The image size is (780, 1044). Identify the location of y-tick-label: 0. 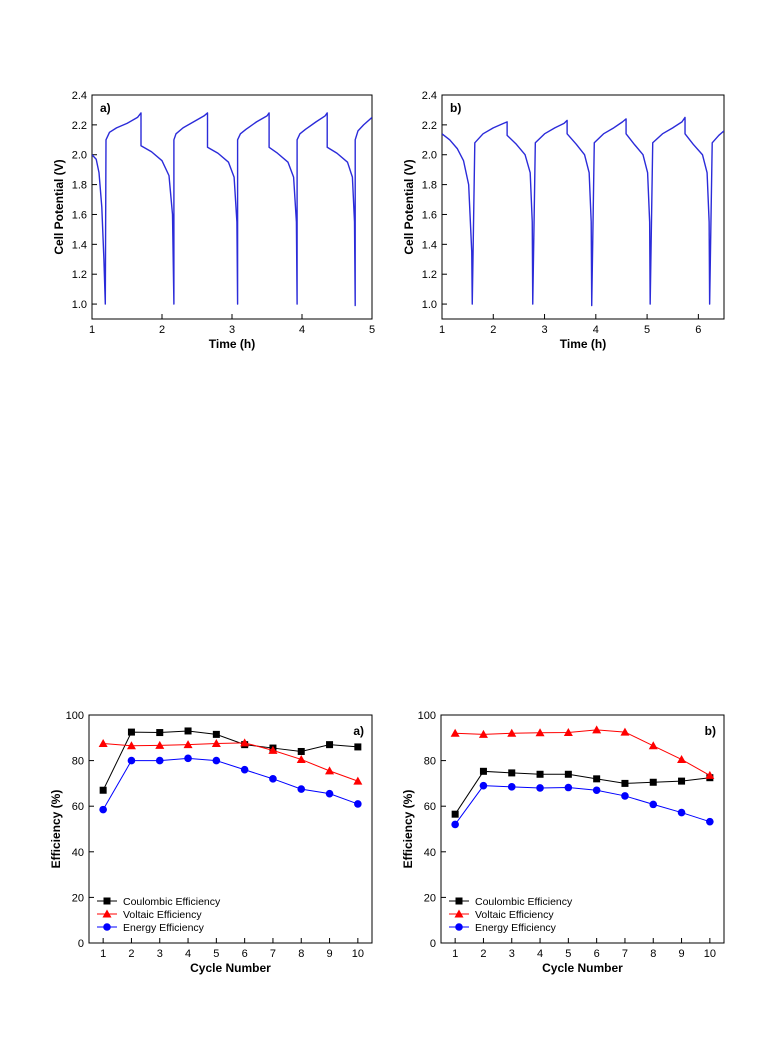
(433, 944).